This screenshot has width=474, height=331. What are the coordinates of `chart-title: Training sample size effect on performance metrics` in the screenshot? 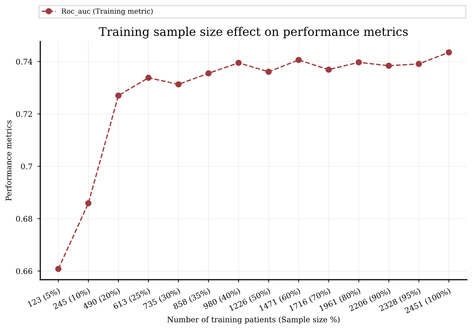 It's located at (253, 32).